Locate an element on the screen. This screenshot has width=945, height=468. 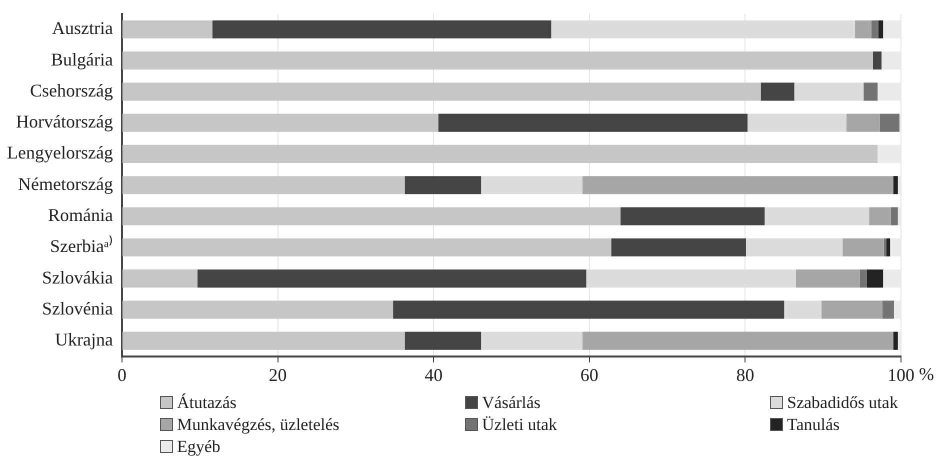
legend-label: Vásárlás is located at coordinates (511, 402).